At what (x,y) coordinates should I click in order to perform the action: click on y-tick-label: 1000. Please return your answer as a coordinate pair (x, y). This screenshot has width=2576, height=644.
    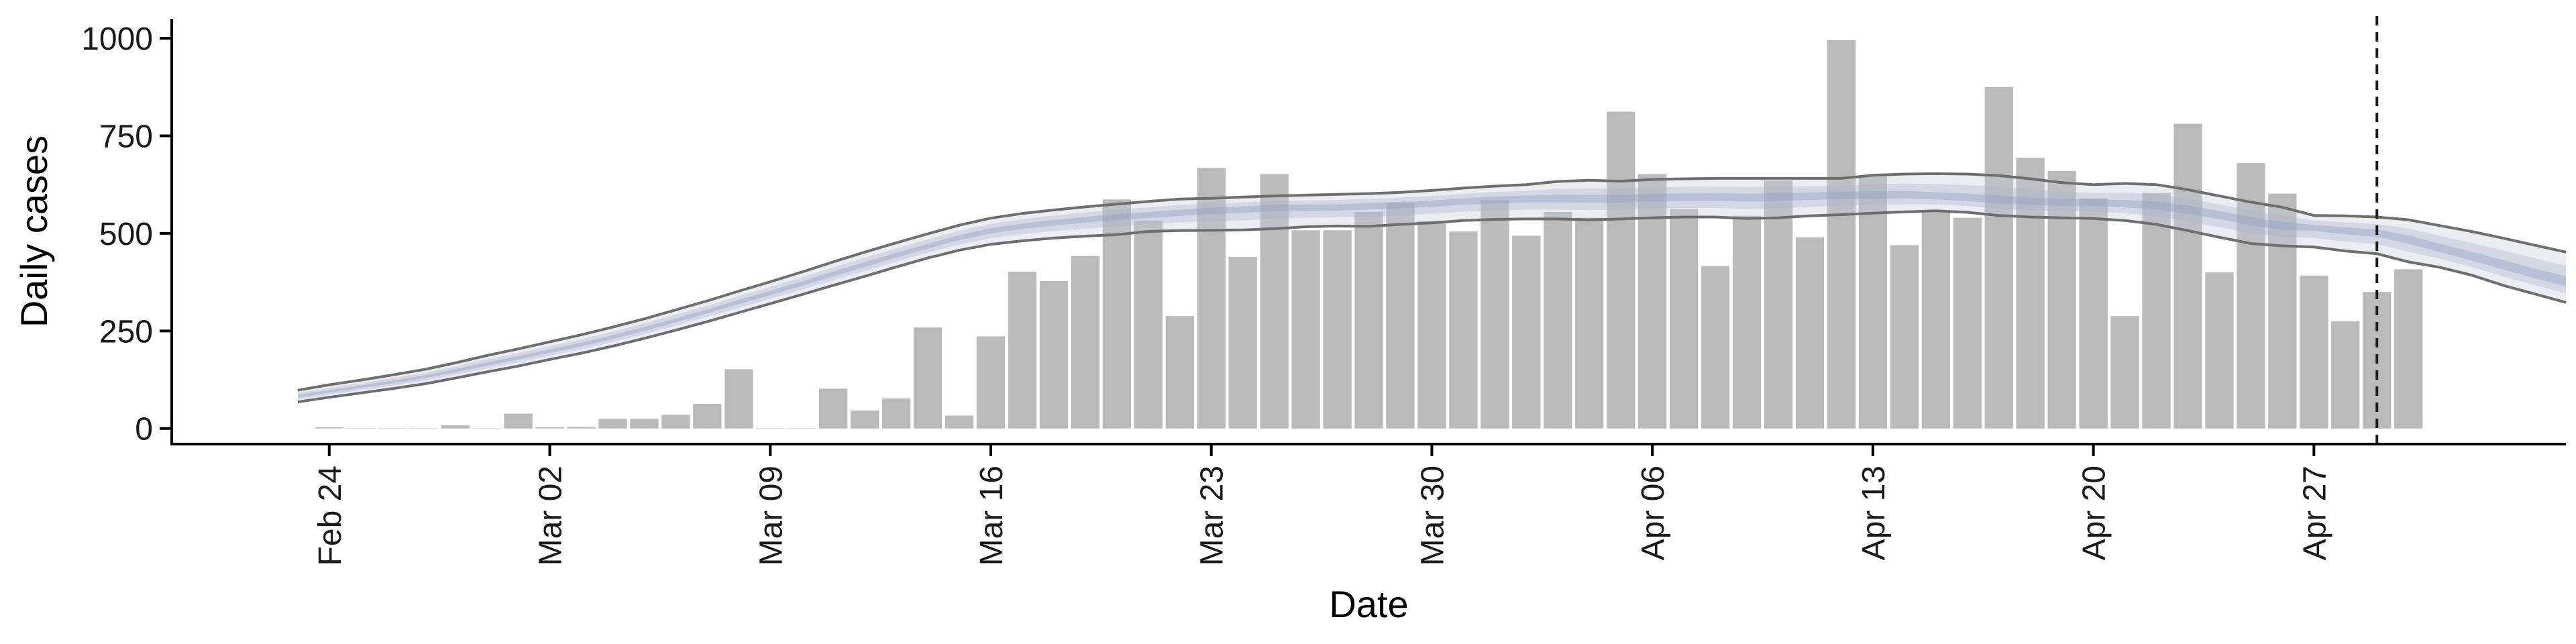
    Looking at the image, I should click on (117, 39).